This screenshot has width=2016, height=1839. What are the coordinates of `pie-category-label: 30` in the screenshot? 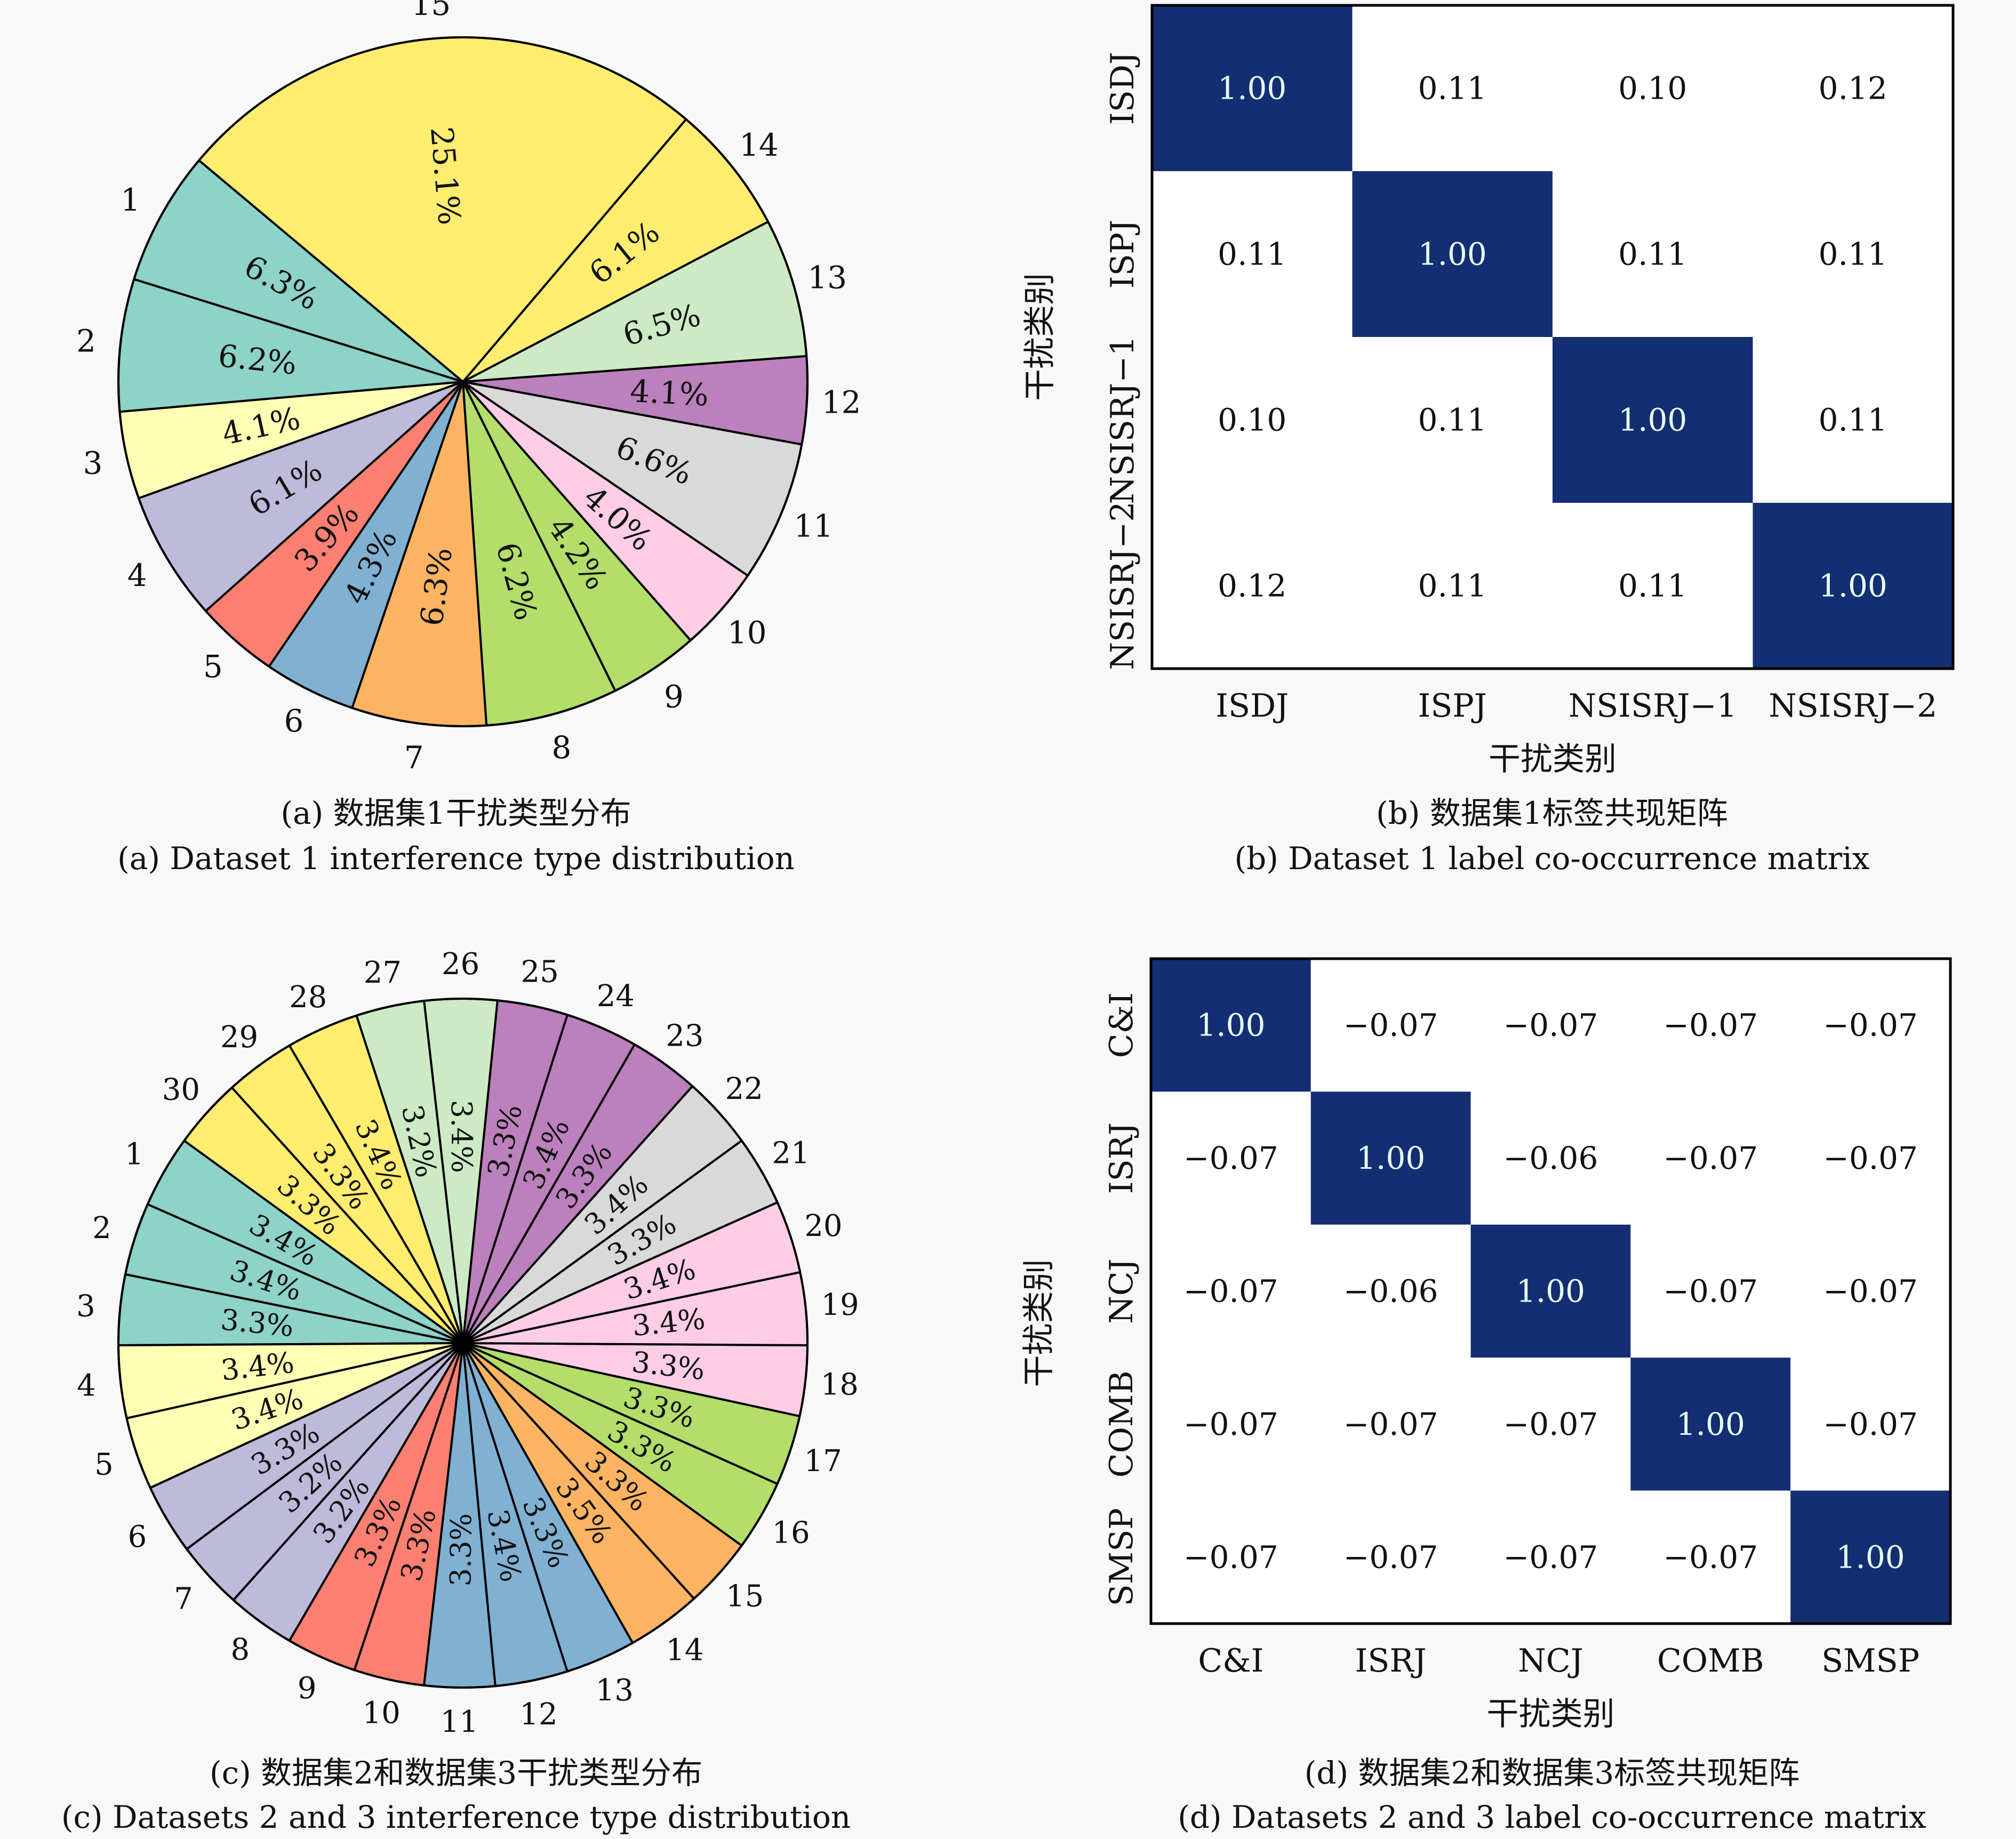 It's located at (181, 1090).